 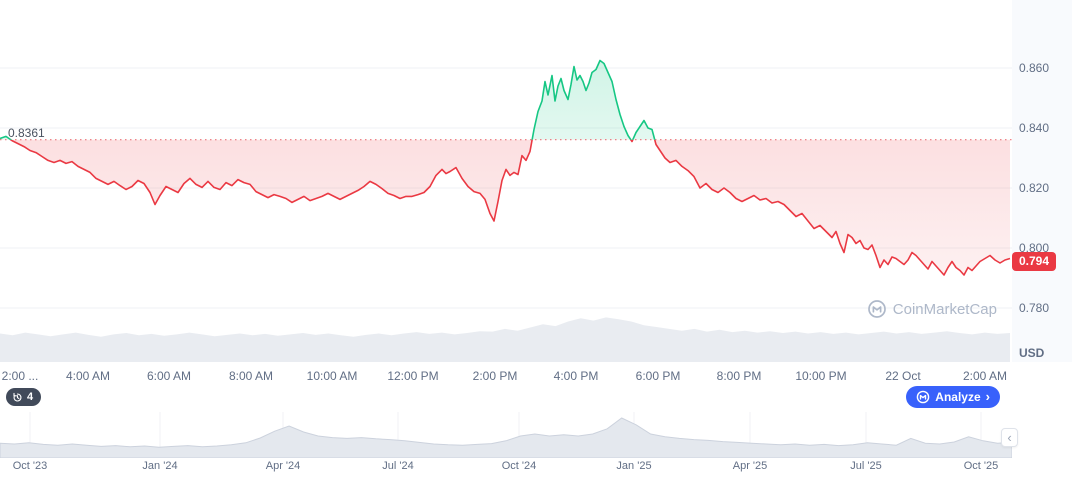 What do you see at coordinates (981, 466) in the screenshot?
I see `navigator-axis-label: Oct '25` at bounding box center [981, 466].